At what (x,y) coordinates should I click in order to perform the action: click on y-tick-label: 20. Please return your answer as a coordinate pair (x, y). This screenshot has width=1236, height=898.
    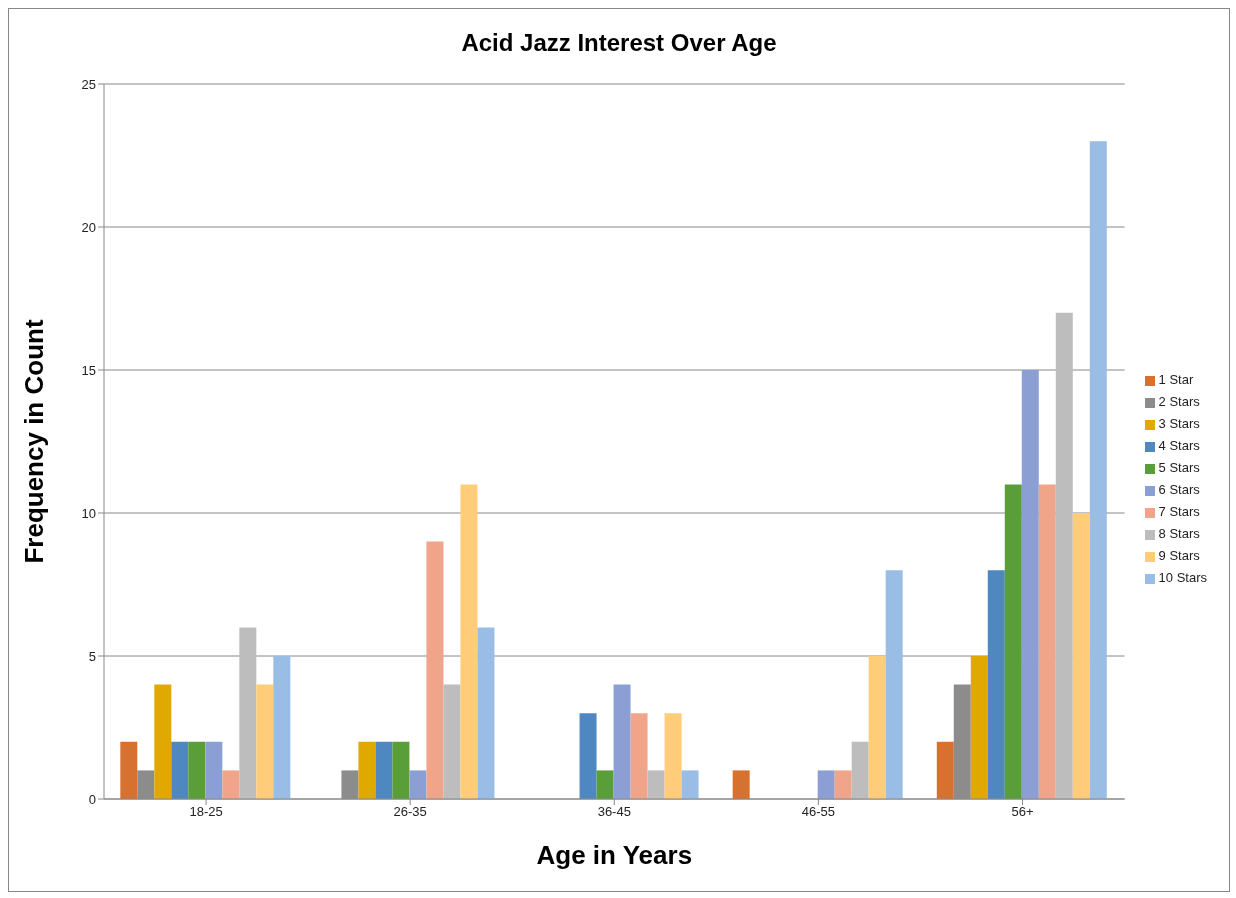
    Looking at the image, I should click on (88, 227).